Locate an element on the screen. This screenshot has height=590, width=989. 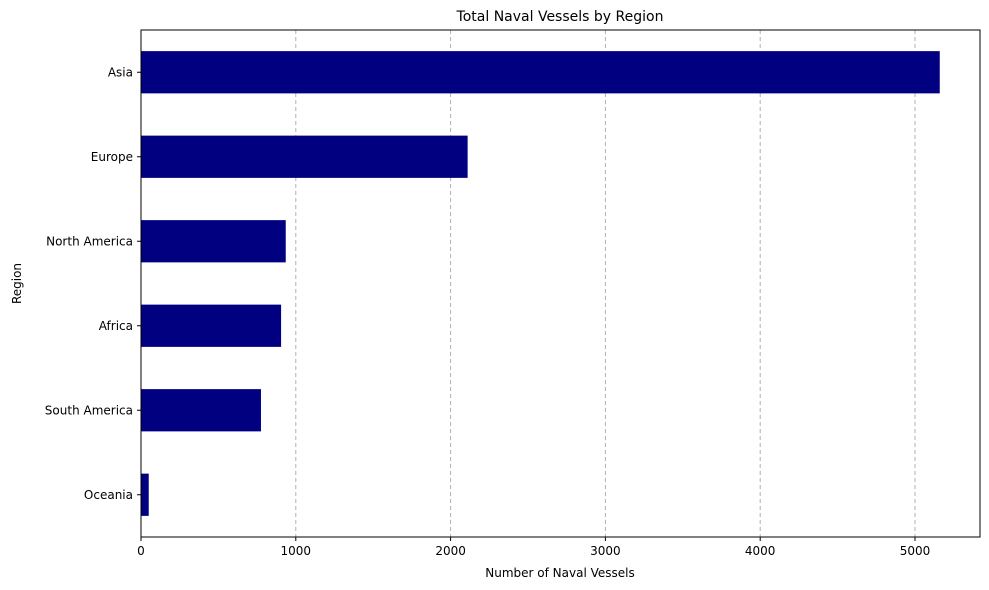
y-tick-label: Africa is located at coordinates (116, 326).